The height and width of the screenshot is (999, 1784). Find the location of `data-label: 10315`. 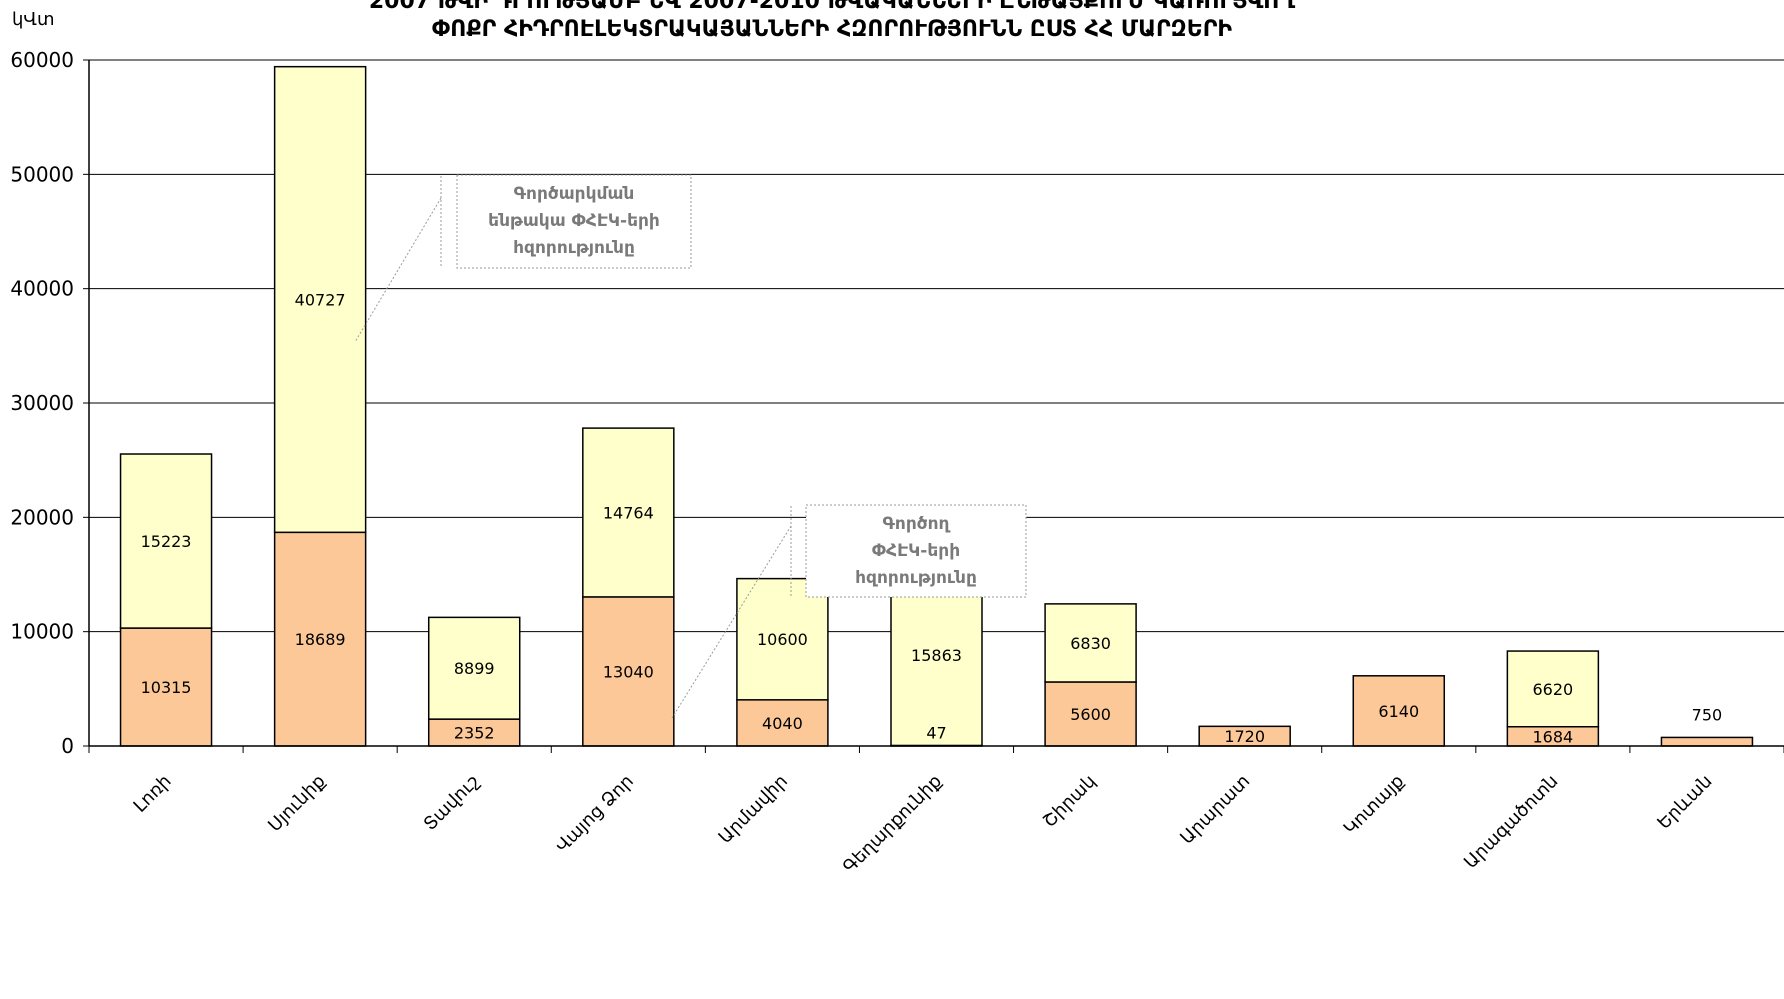

data-label: 10315 is located at coordinates (166, 687).